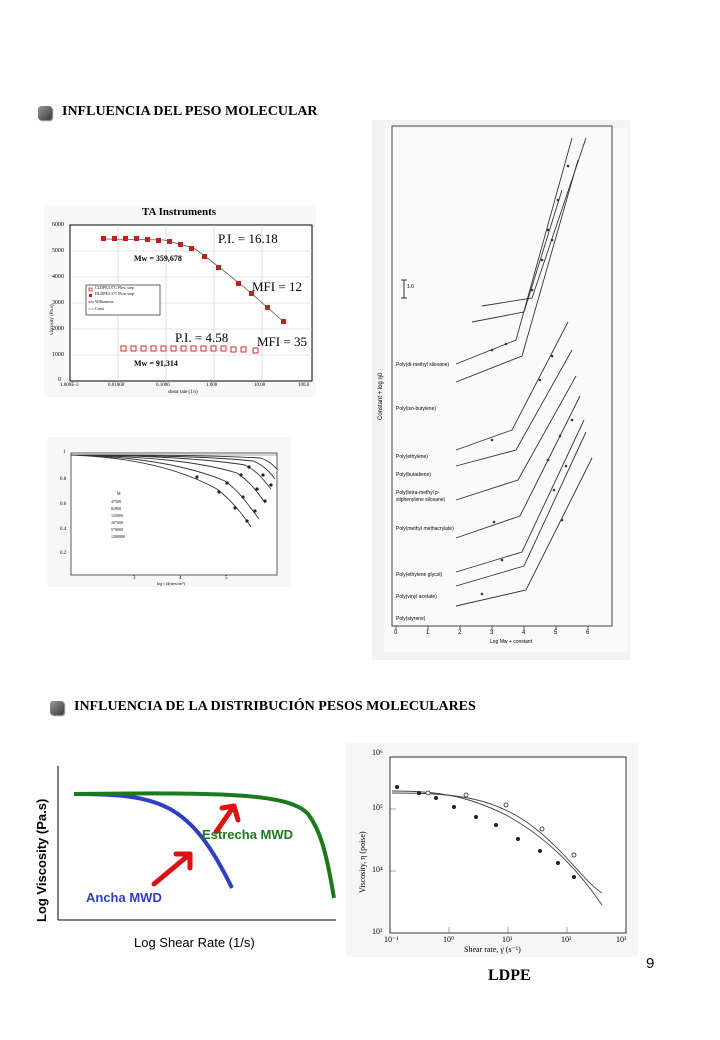 The height and width of the screenshot is (1040, 720). I want to click on polymer-label: Poly(ethylene glycol), so click(419, 575).